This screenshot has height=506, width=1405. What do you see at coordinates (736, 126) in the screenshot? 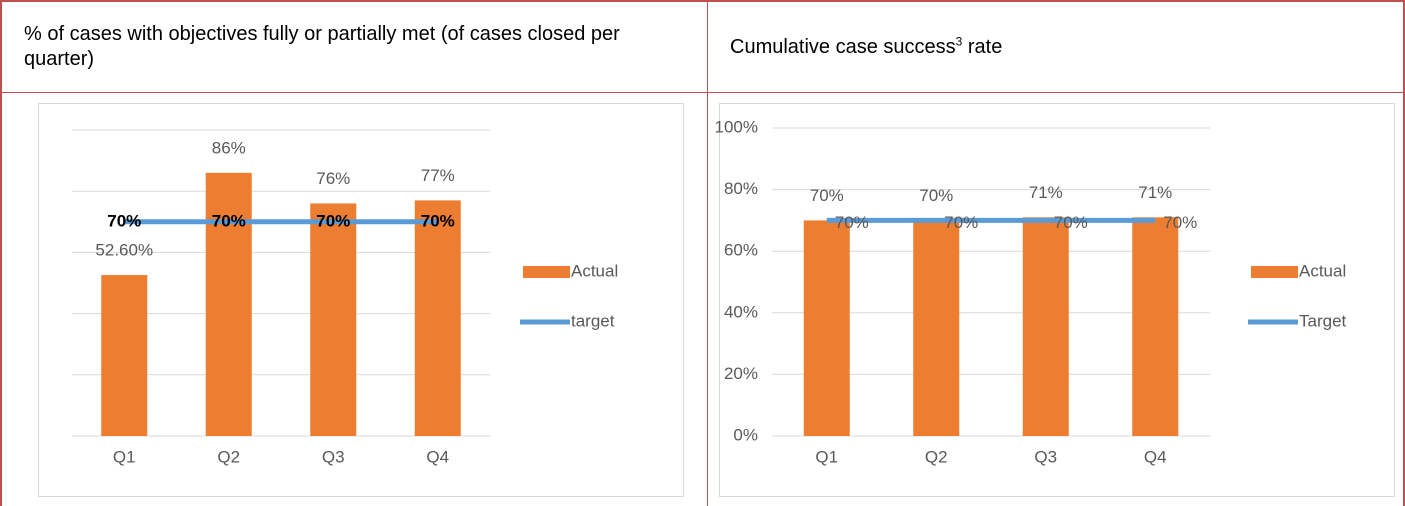
I see `y-tick-label: 100%` at bounding box center [736, 126].